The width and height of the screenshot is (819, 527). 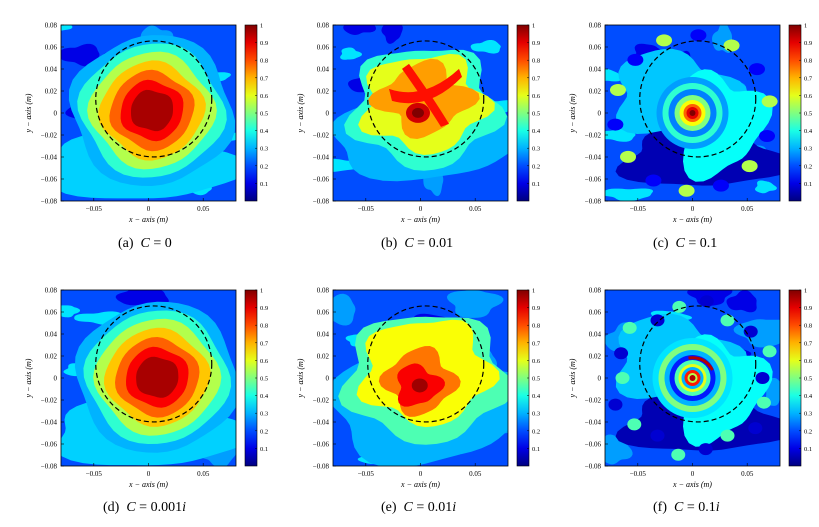 I want to click on contour-field, so click(x=420, y=378).